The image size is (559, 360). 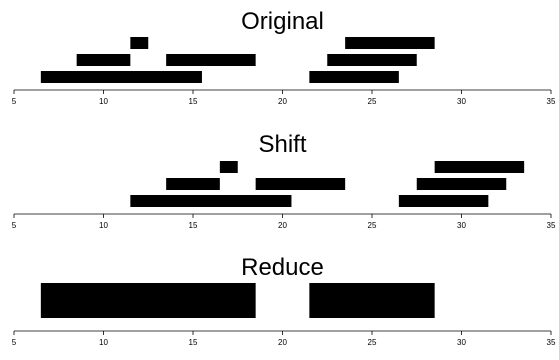 I want to click on panel-title: Shift, so click(x=282, y=144).